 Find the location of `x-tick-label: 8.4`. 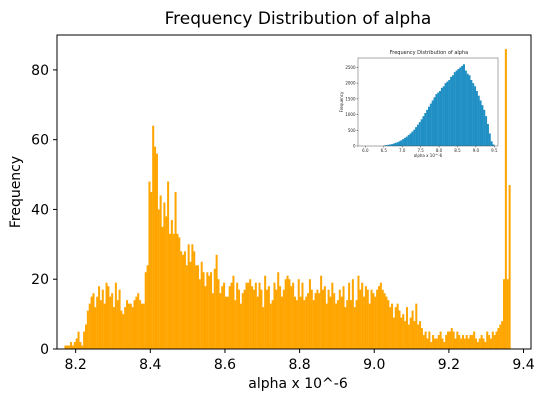

x-tick-label: 8.4 is located at coordinates (150, 365).